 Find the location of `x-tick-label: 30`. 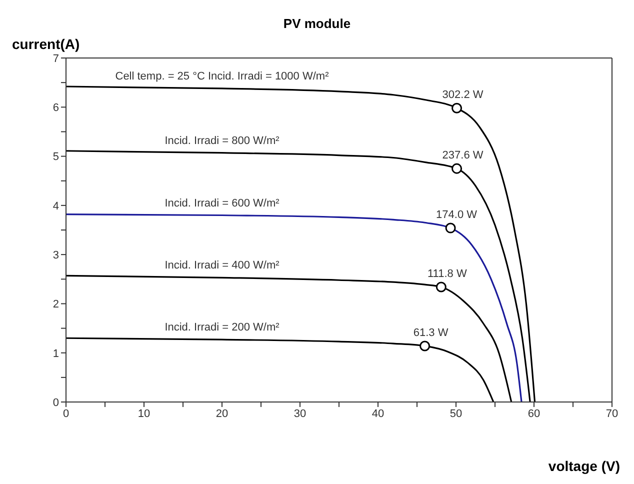

x-tick-label: 30 is located at coordinates (300, 414).